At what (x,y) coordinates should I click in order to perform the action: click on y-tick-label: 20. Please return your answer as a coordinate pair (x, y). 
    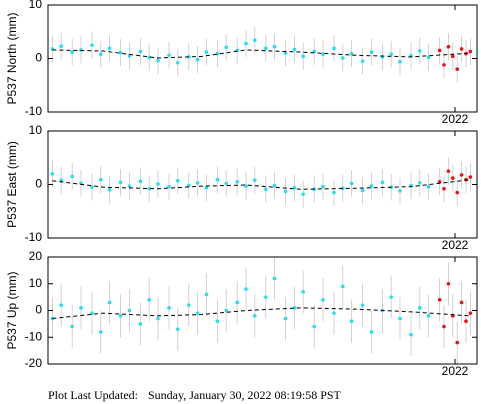
    Looking at the image, I should click on (36, 256).